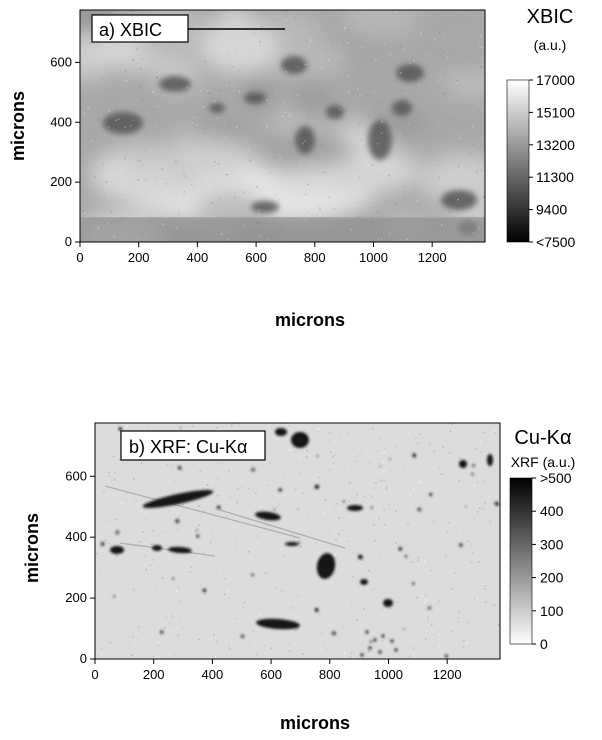 This screenshot has height=740, width=602. Describe the element at coordinates (555, 145) in the screenshot. I see `colorbar-tick-label: 13200` at that location.